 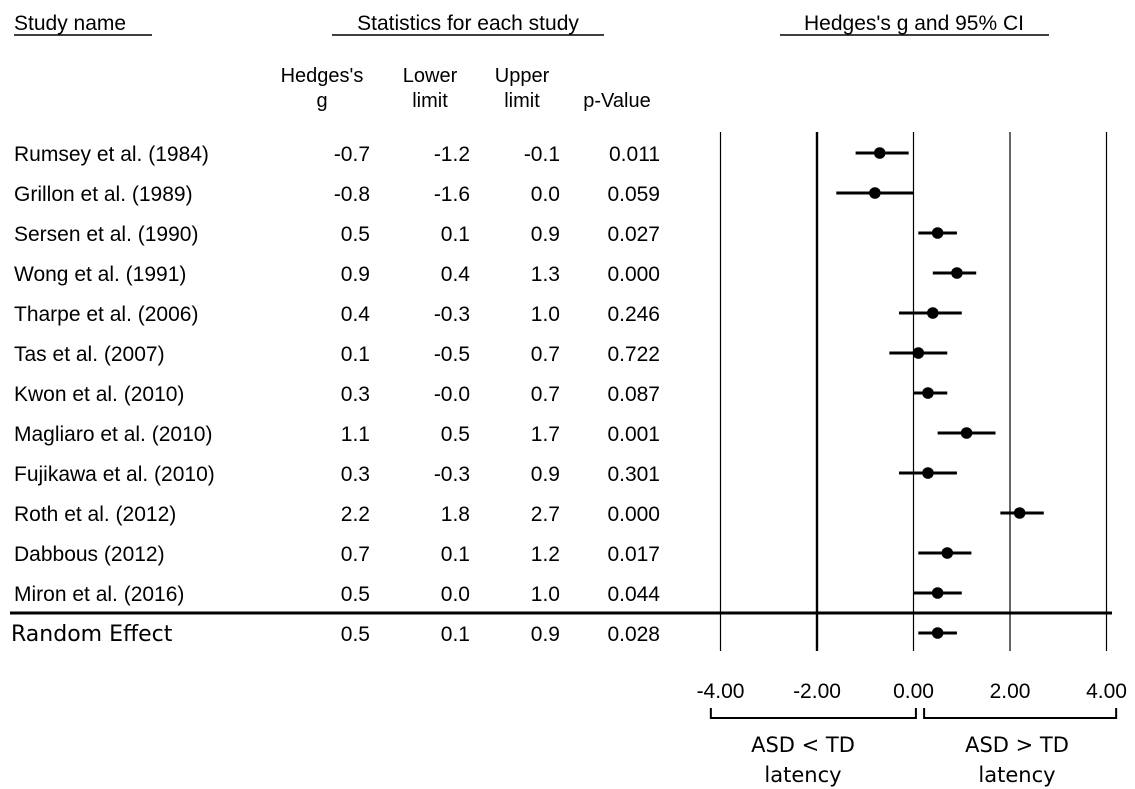 I want to click on x-tick-label: 4.00, so click(x=1106, y=691).